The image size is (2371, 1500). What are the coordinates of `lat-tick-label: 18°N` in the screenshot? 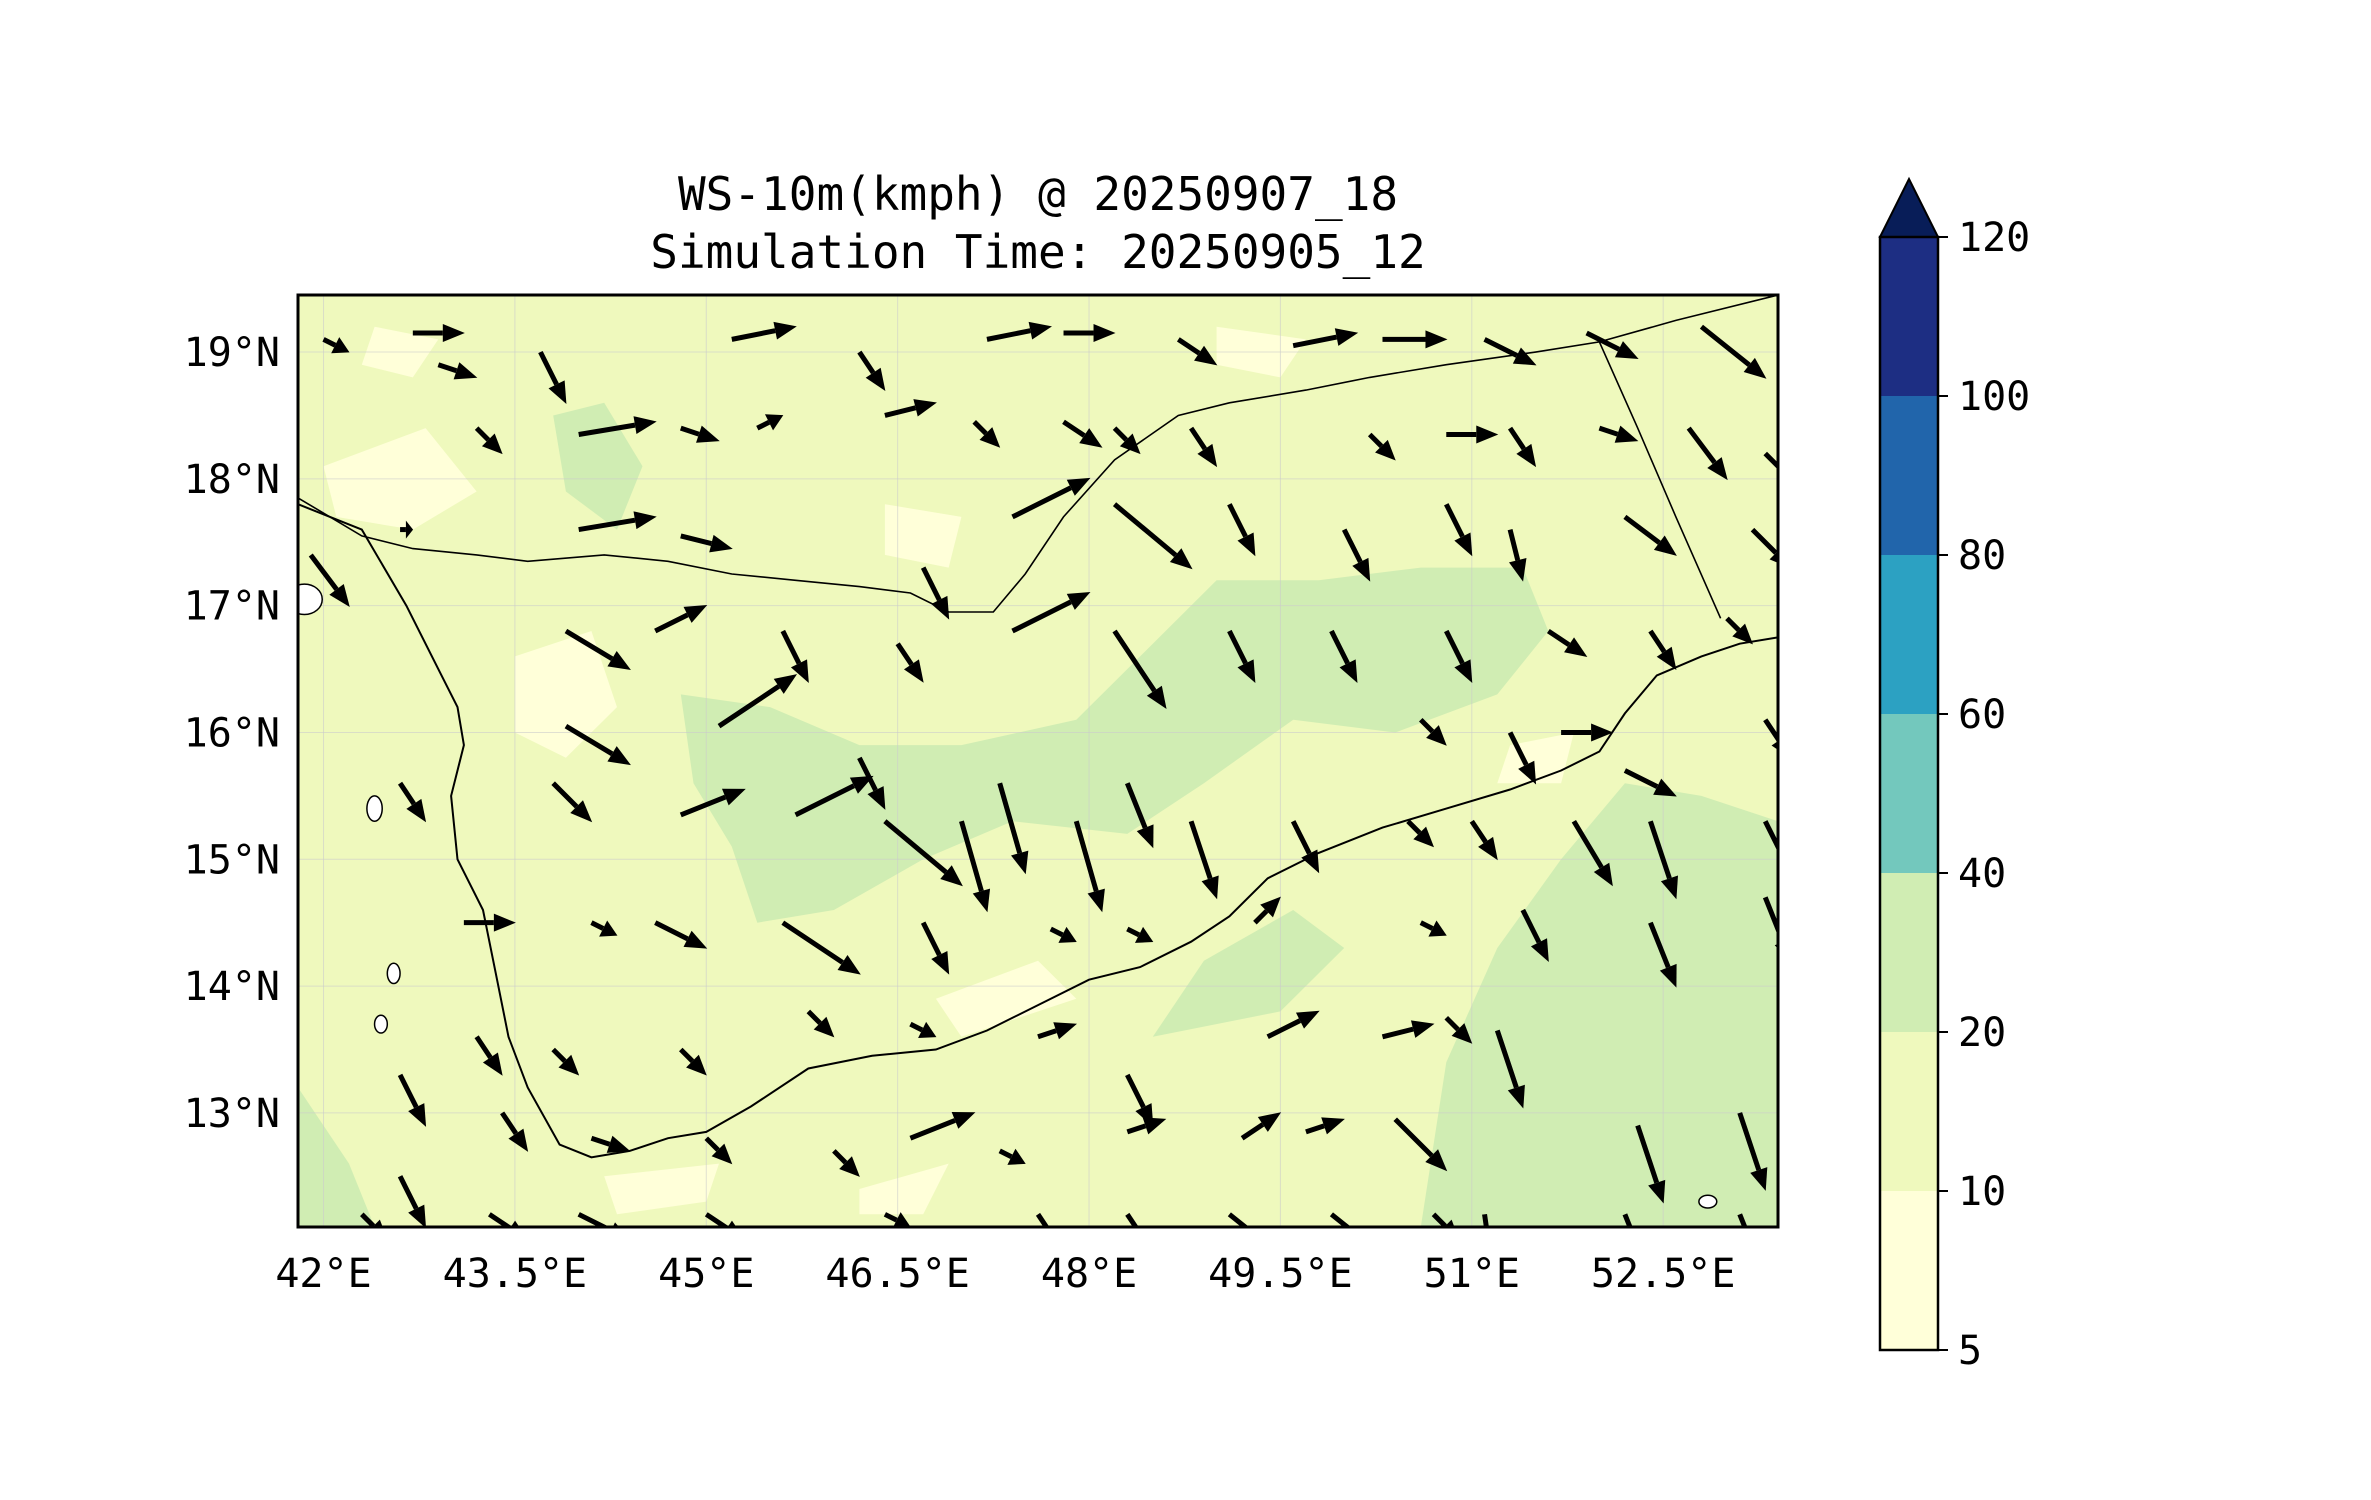 It's located at (232, 480).